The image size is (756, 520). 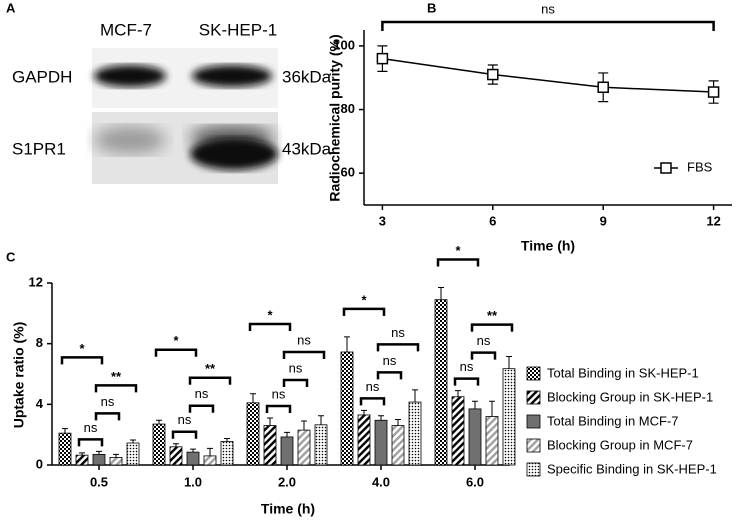 I want to click on line, so click(x=548, y=75).